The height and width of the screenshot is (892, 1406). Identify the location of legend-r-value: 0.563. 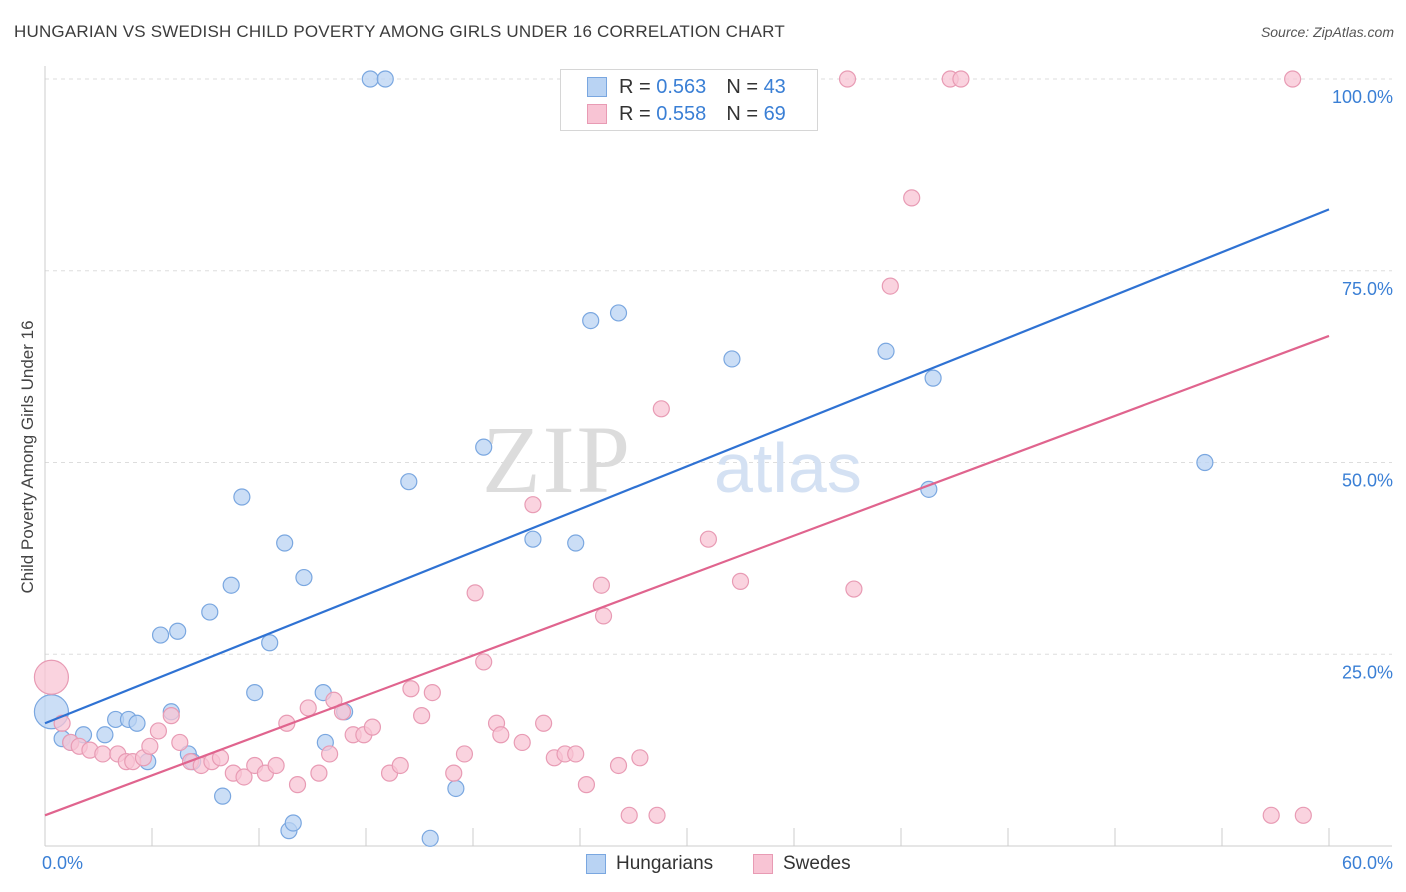
(681, 86).